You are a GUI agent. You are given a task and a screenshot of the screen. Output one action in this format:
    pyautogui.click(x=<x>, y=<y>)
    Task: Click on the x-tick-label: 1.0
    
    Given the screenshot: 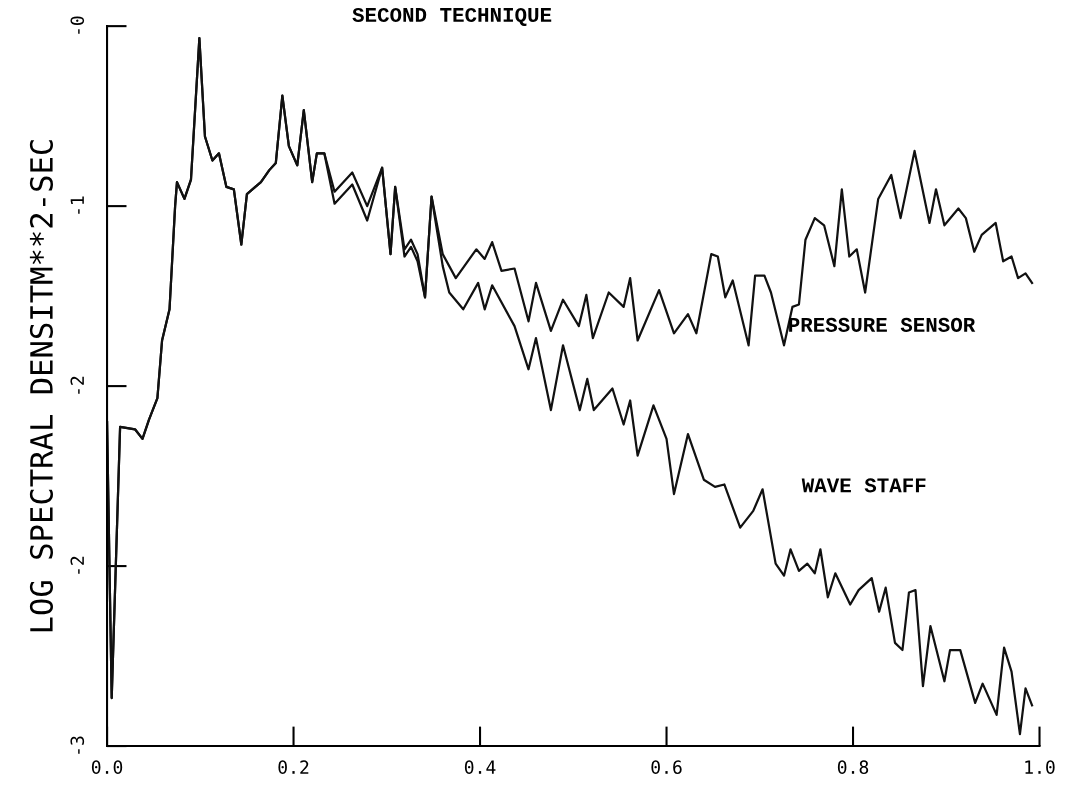 What is the action you would take?
    pyautogui.click(x=1040, y=767)
    